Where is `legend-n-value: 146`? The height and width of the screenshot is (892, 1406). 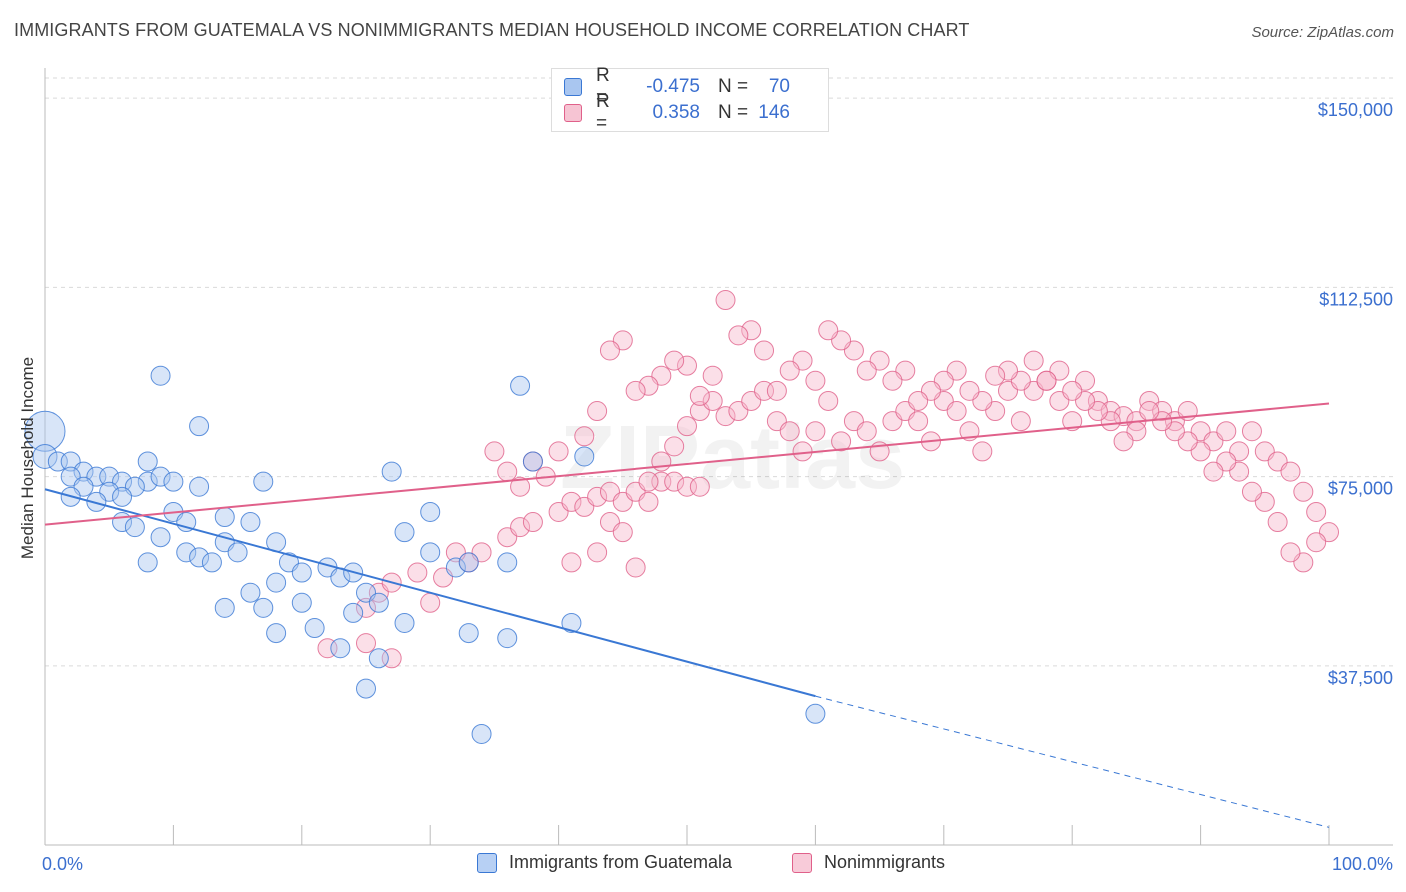 legend-n-value: 146 is located at coordinates (774, 112).